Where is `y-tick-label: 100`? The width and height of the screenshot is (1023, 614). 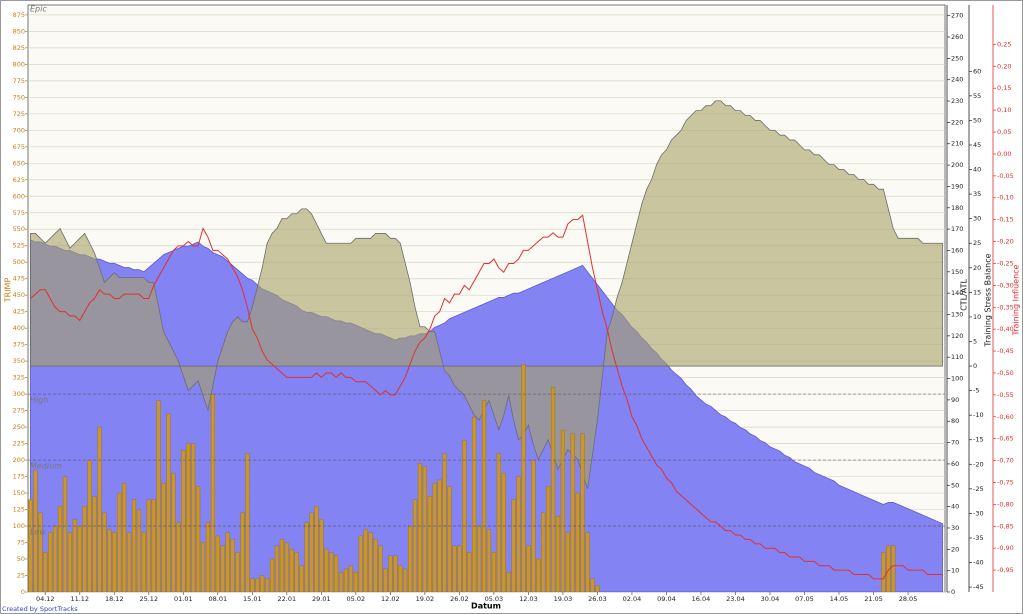
y-tick-label: 100 is located at coordinates (19, 526).